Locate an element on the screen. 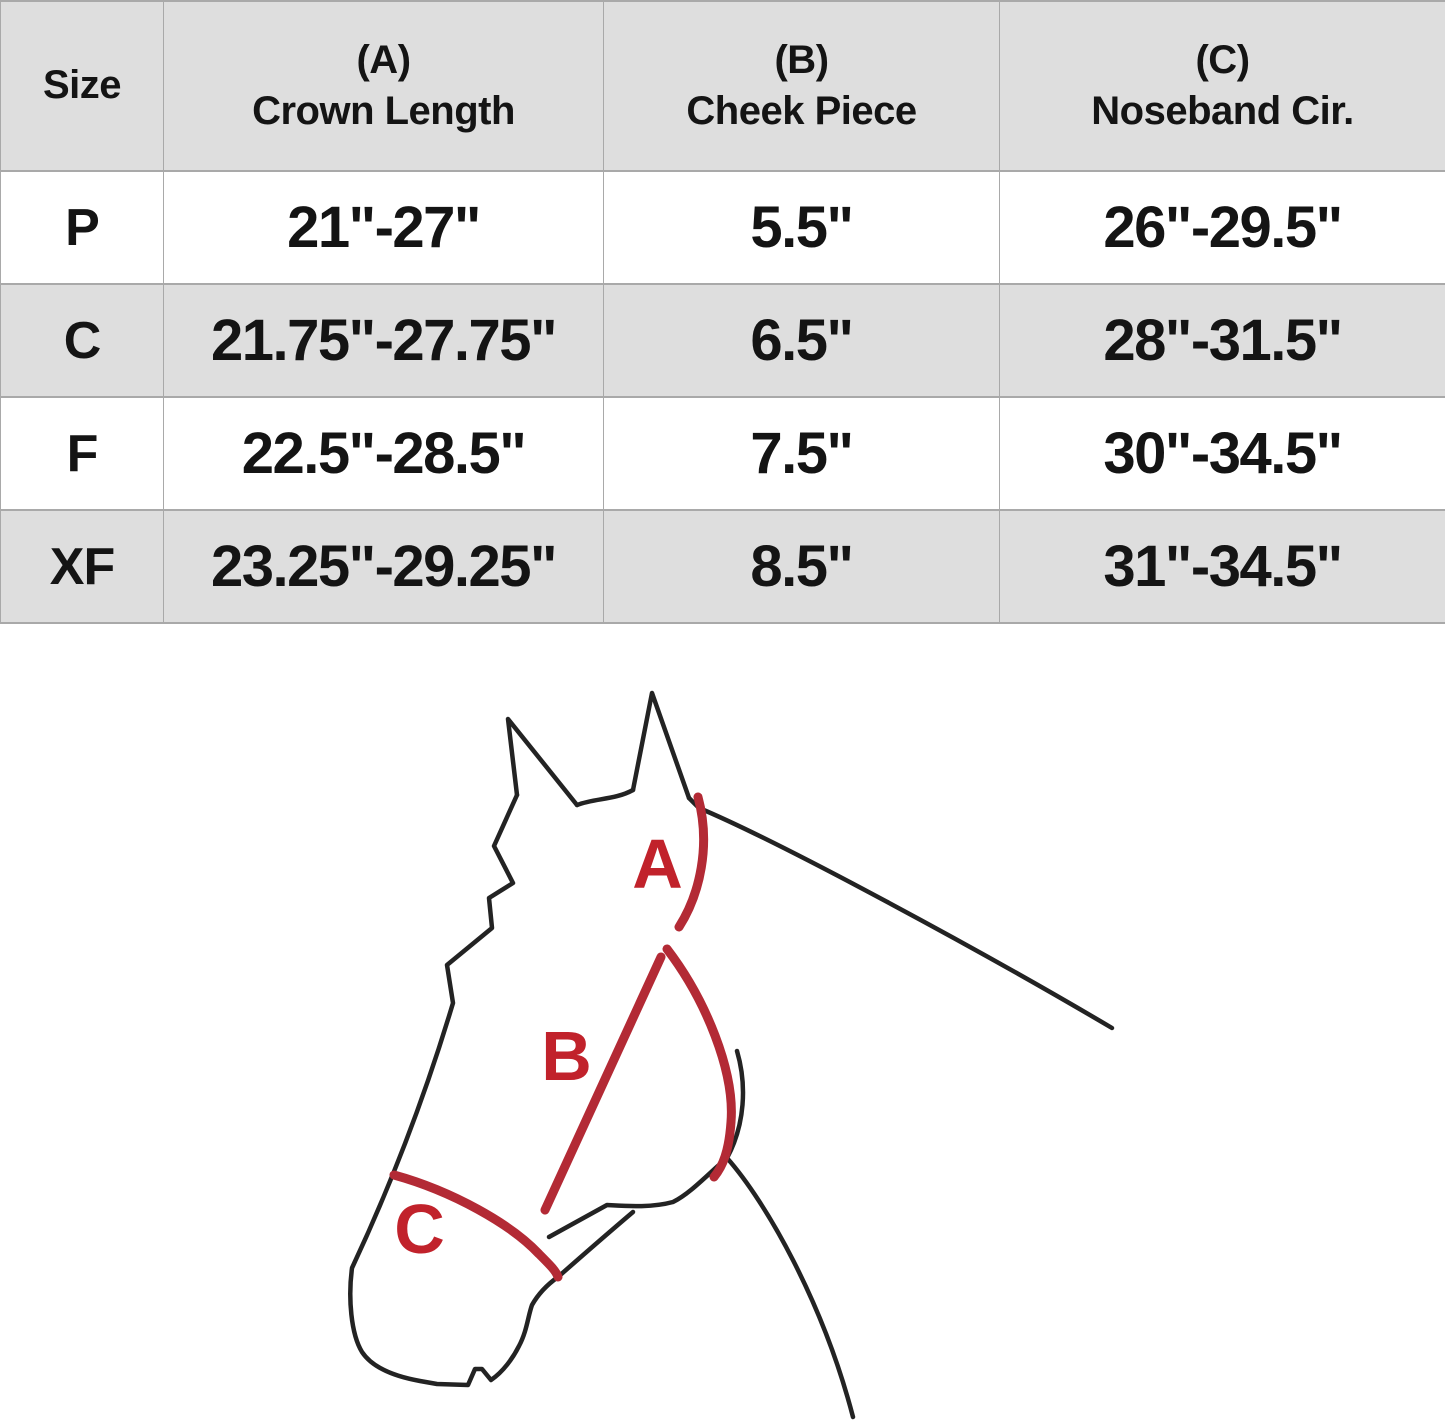 The image size is (1445, 1424). crown-strap-a-line is located at coordinates (691, 862).